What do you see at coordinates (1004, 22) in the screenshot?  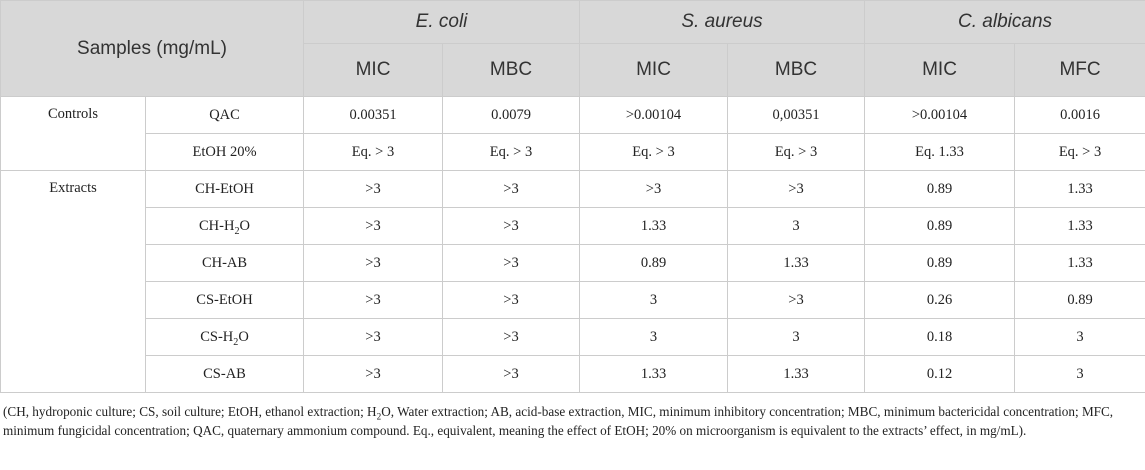 I see `organism-header-calbicans: C. albicans` at bounding box center [1004, 22].